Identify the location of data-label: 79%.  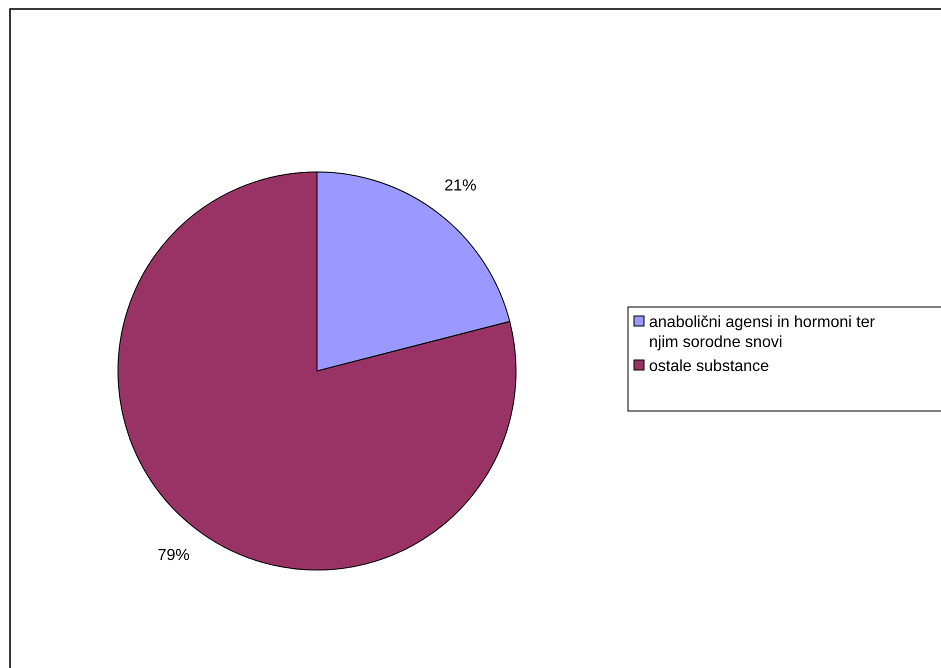
(174, 555).